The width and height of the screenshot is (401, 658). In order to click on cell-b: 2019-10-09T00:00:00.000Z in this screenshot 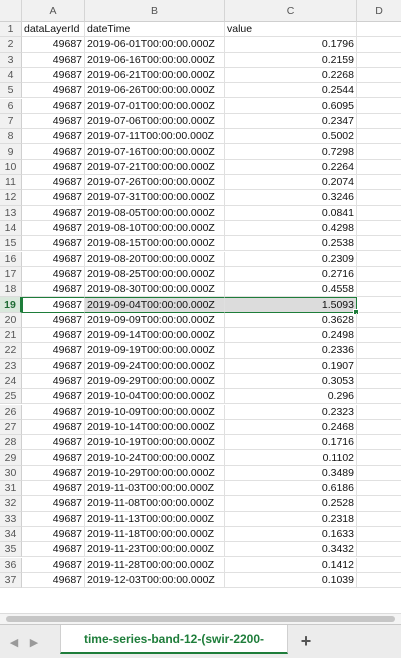, I will do `click(155, 412)`.